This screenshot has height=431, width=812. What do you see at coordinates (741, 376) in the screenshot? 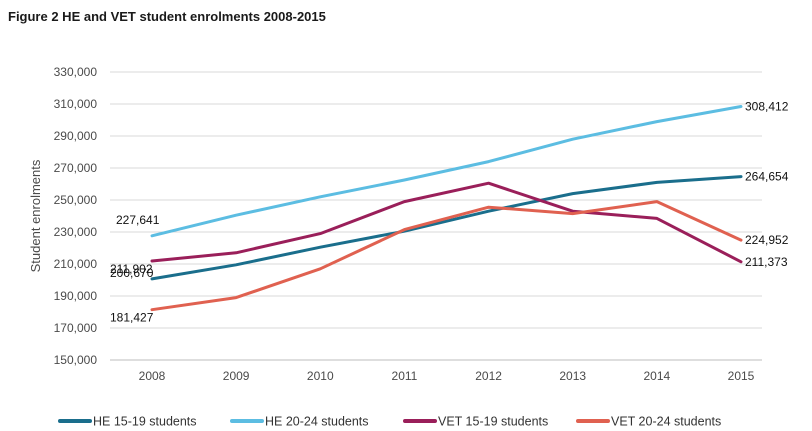
I see `x-tick-label: 2015` at bounding box center [741, 376].